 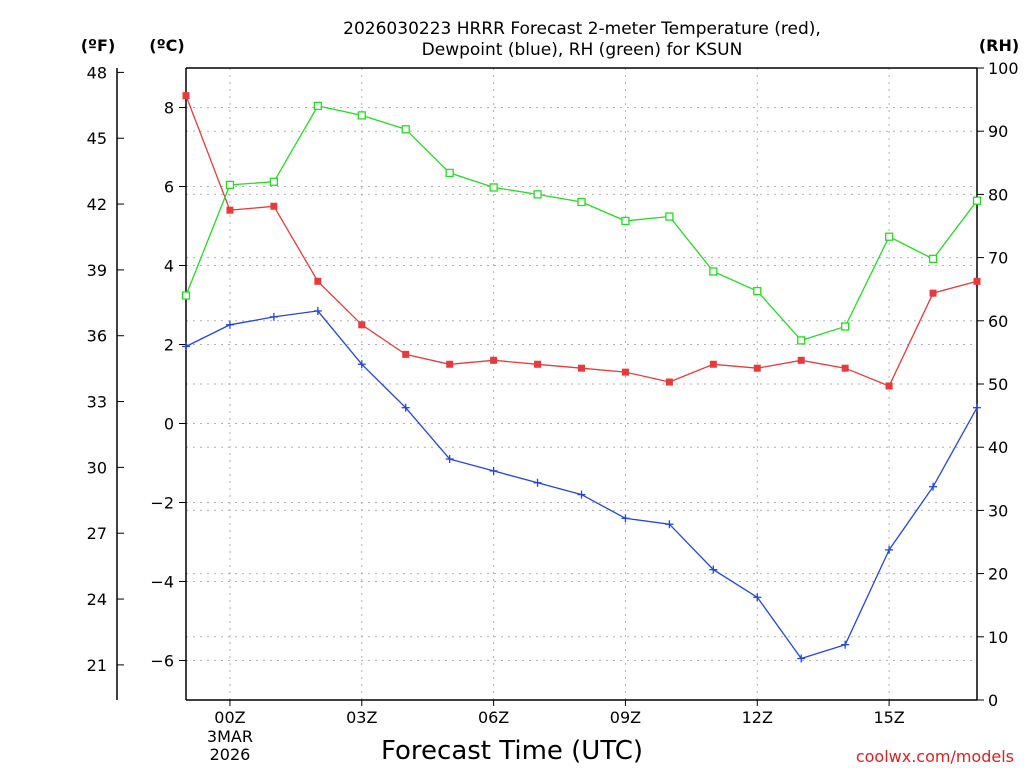 What do you see at coordinates (169, 424) in the screenshot?
I see `c-tick-label-0: 0` at bounding box center [169, 424].